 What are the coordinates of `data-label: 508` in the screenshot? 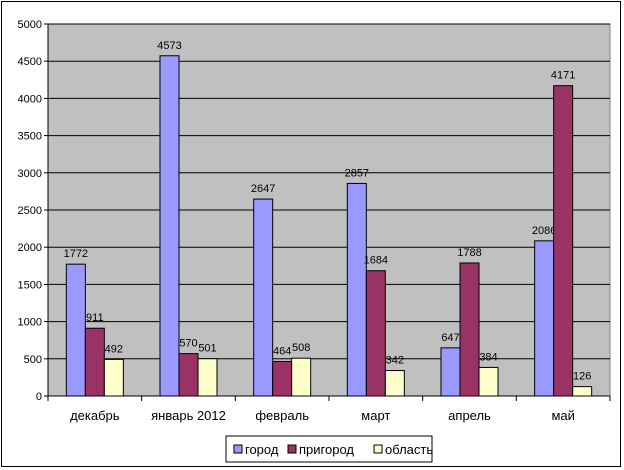 It's located at (301, 348).